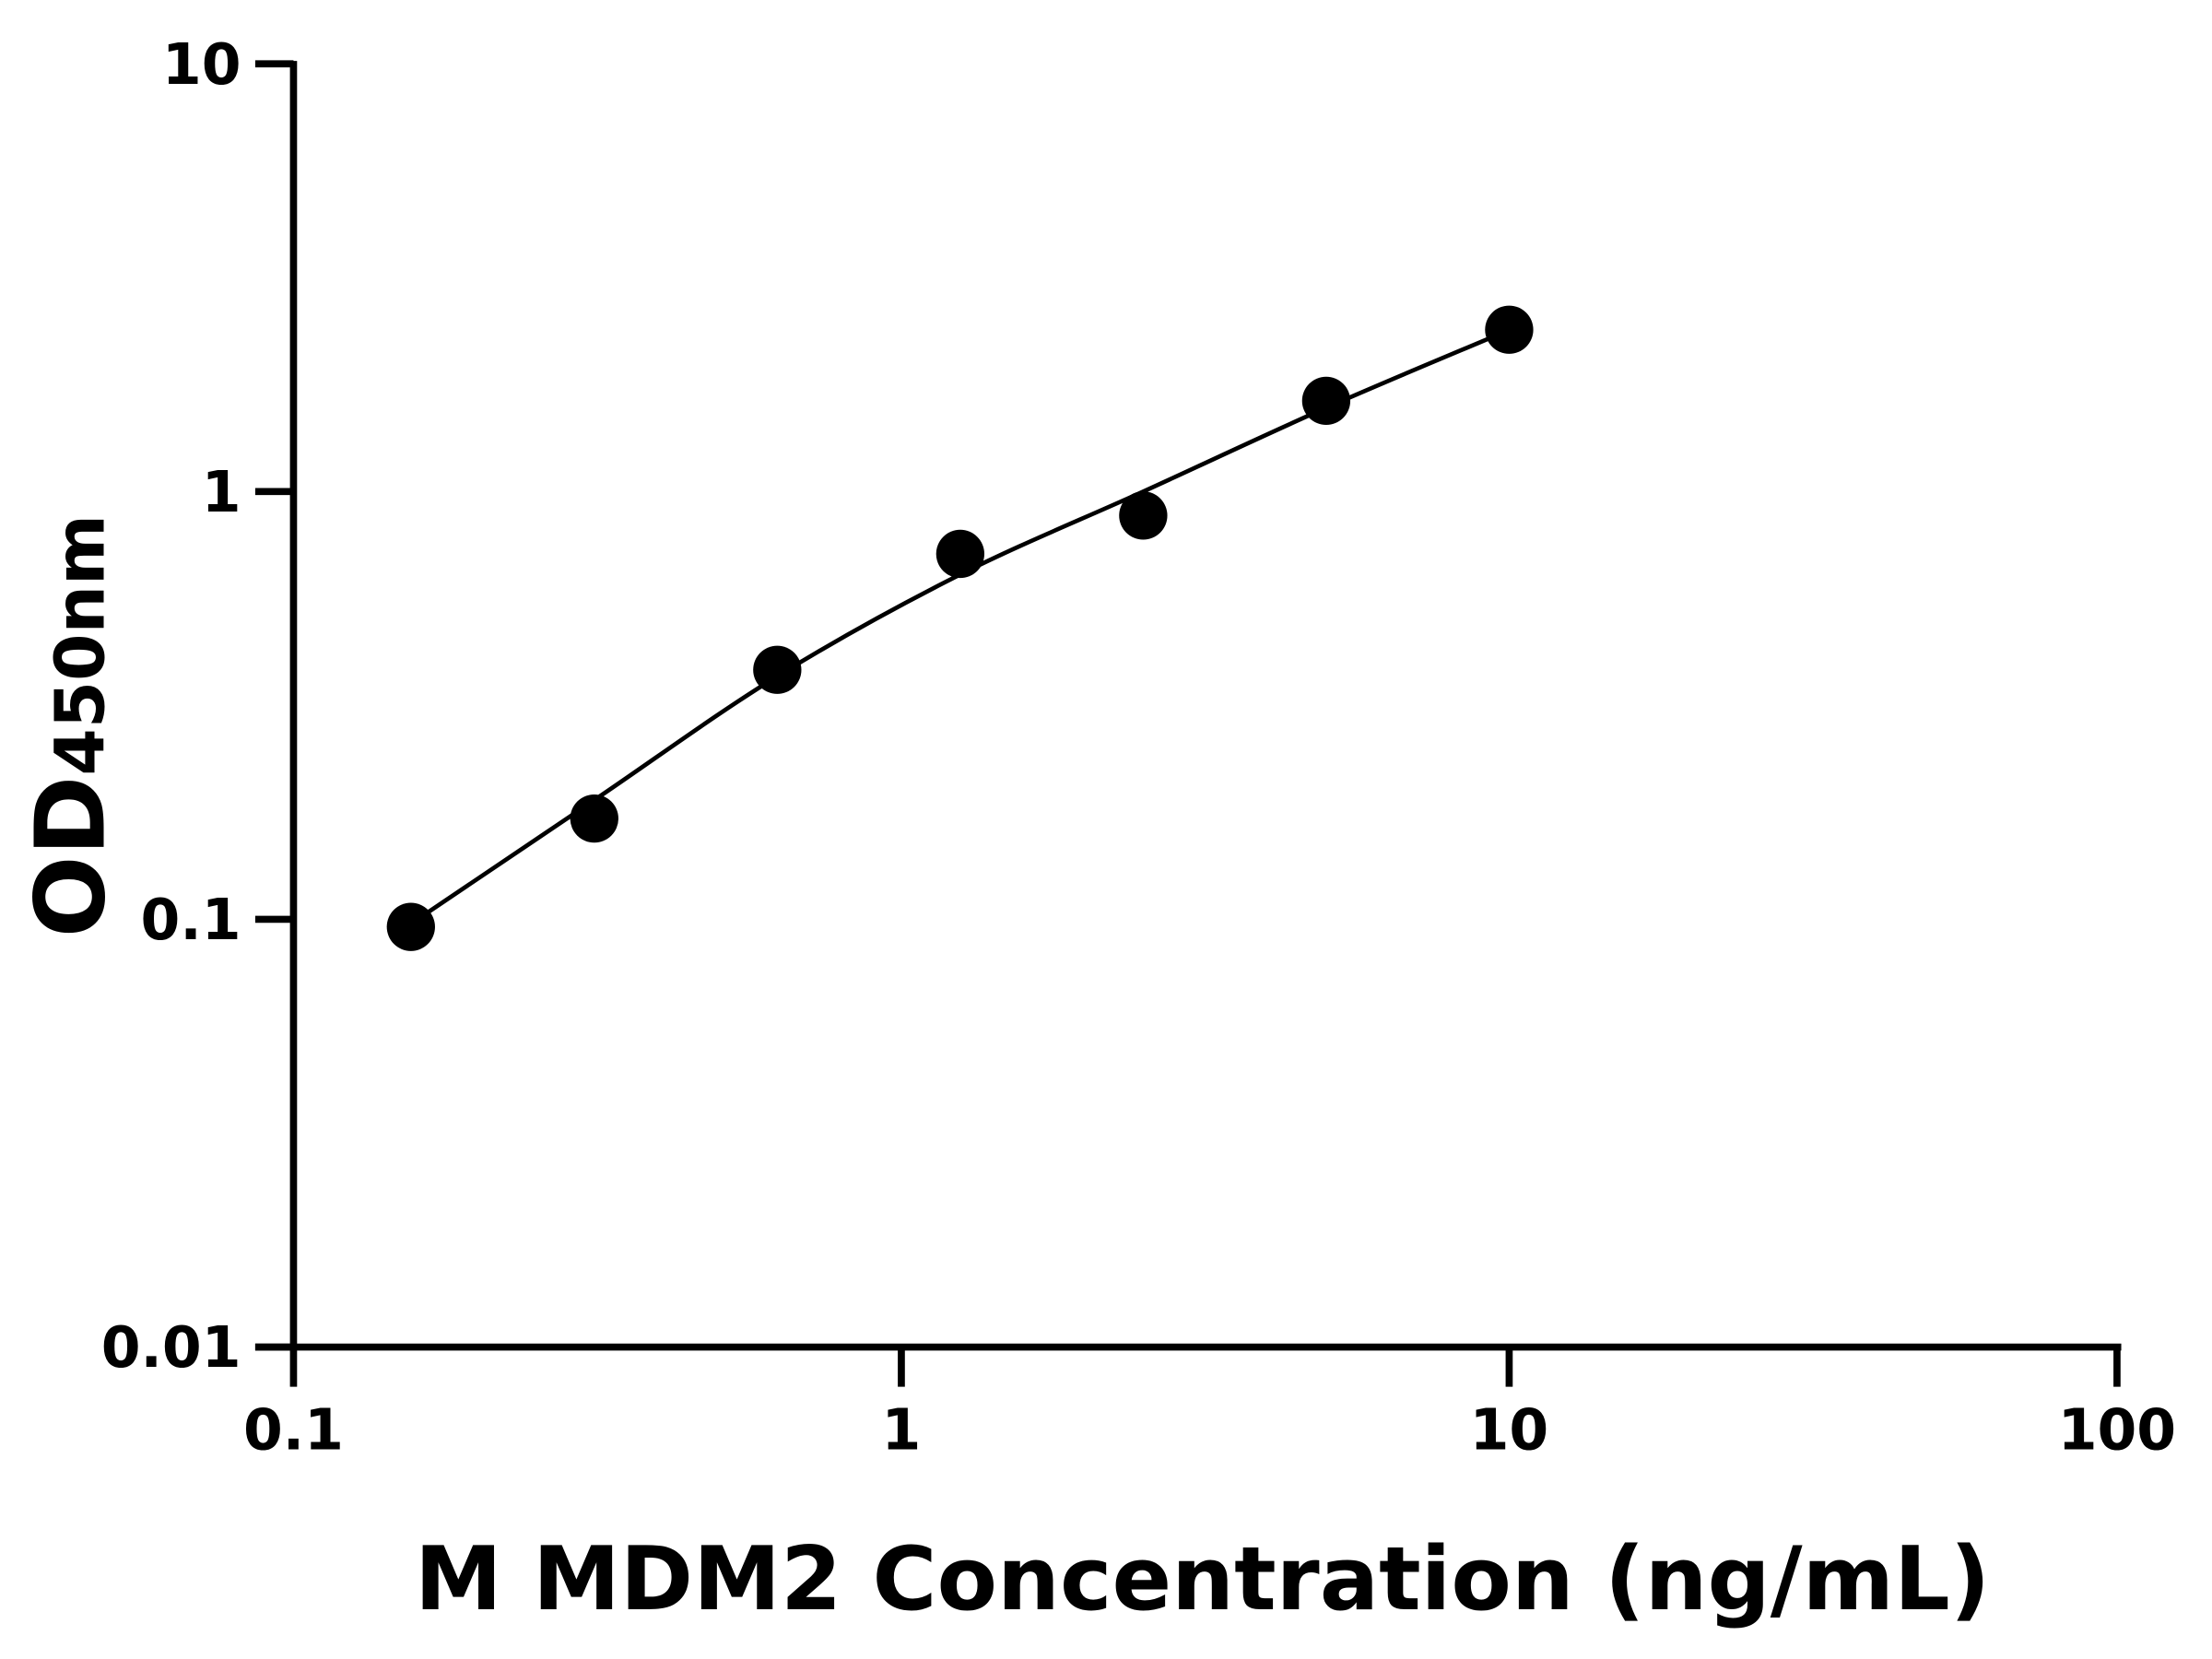 Image resolution: width=2212 pixels, height=1659 pixels. What do you see at coordinates (1202, 1579) in the screenshot?
I see `x-axis-label: M MDM2 Concentration (ng/mL)` at bounding box center [1202, 1579].